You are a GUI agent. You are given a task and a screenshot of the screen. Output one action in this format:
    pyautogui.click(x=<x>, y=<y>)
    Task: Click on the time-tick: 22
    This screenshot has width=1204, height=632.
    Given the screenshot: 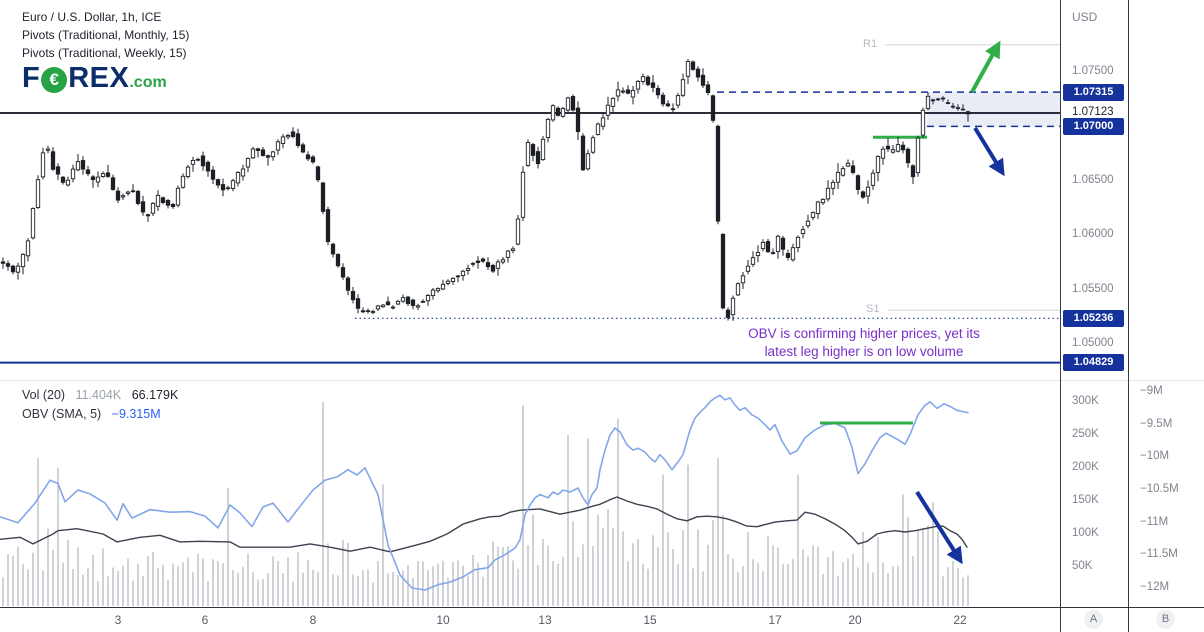 What is the action you would take?
    pyautogui.click(x=960, y=620)
    